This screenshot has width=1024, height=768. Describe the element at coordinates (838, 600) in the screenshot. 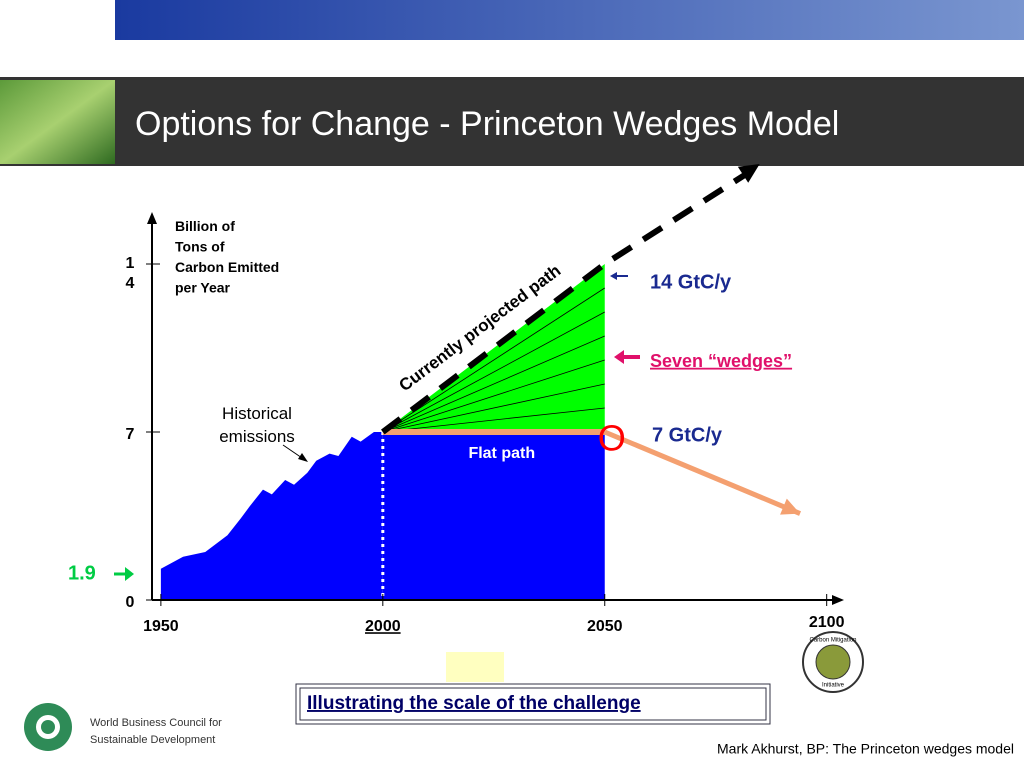

I see `x-axis-arrow` at that location.